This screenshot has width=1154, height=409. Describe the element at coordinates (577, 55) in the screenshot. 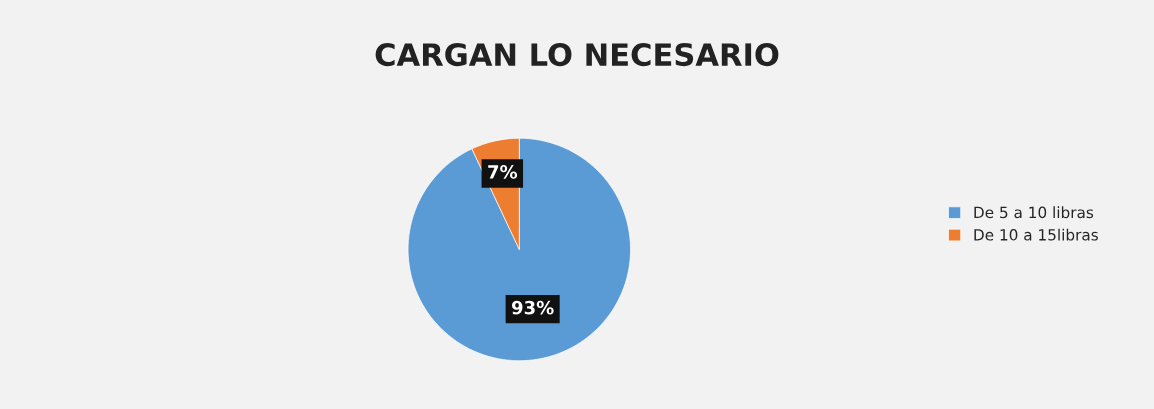

I see `chart-title: CARGAN LO NECESARIO` at that location.